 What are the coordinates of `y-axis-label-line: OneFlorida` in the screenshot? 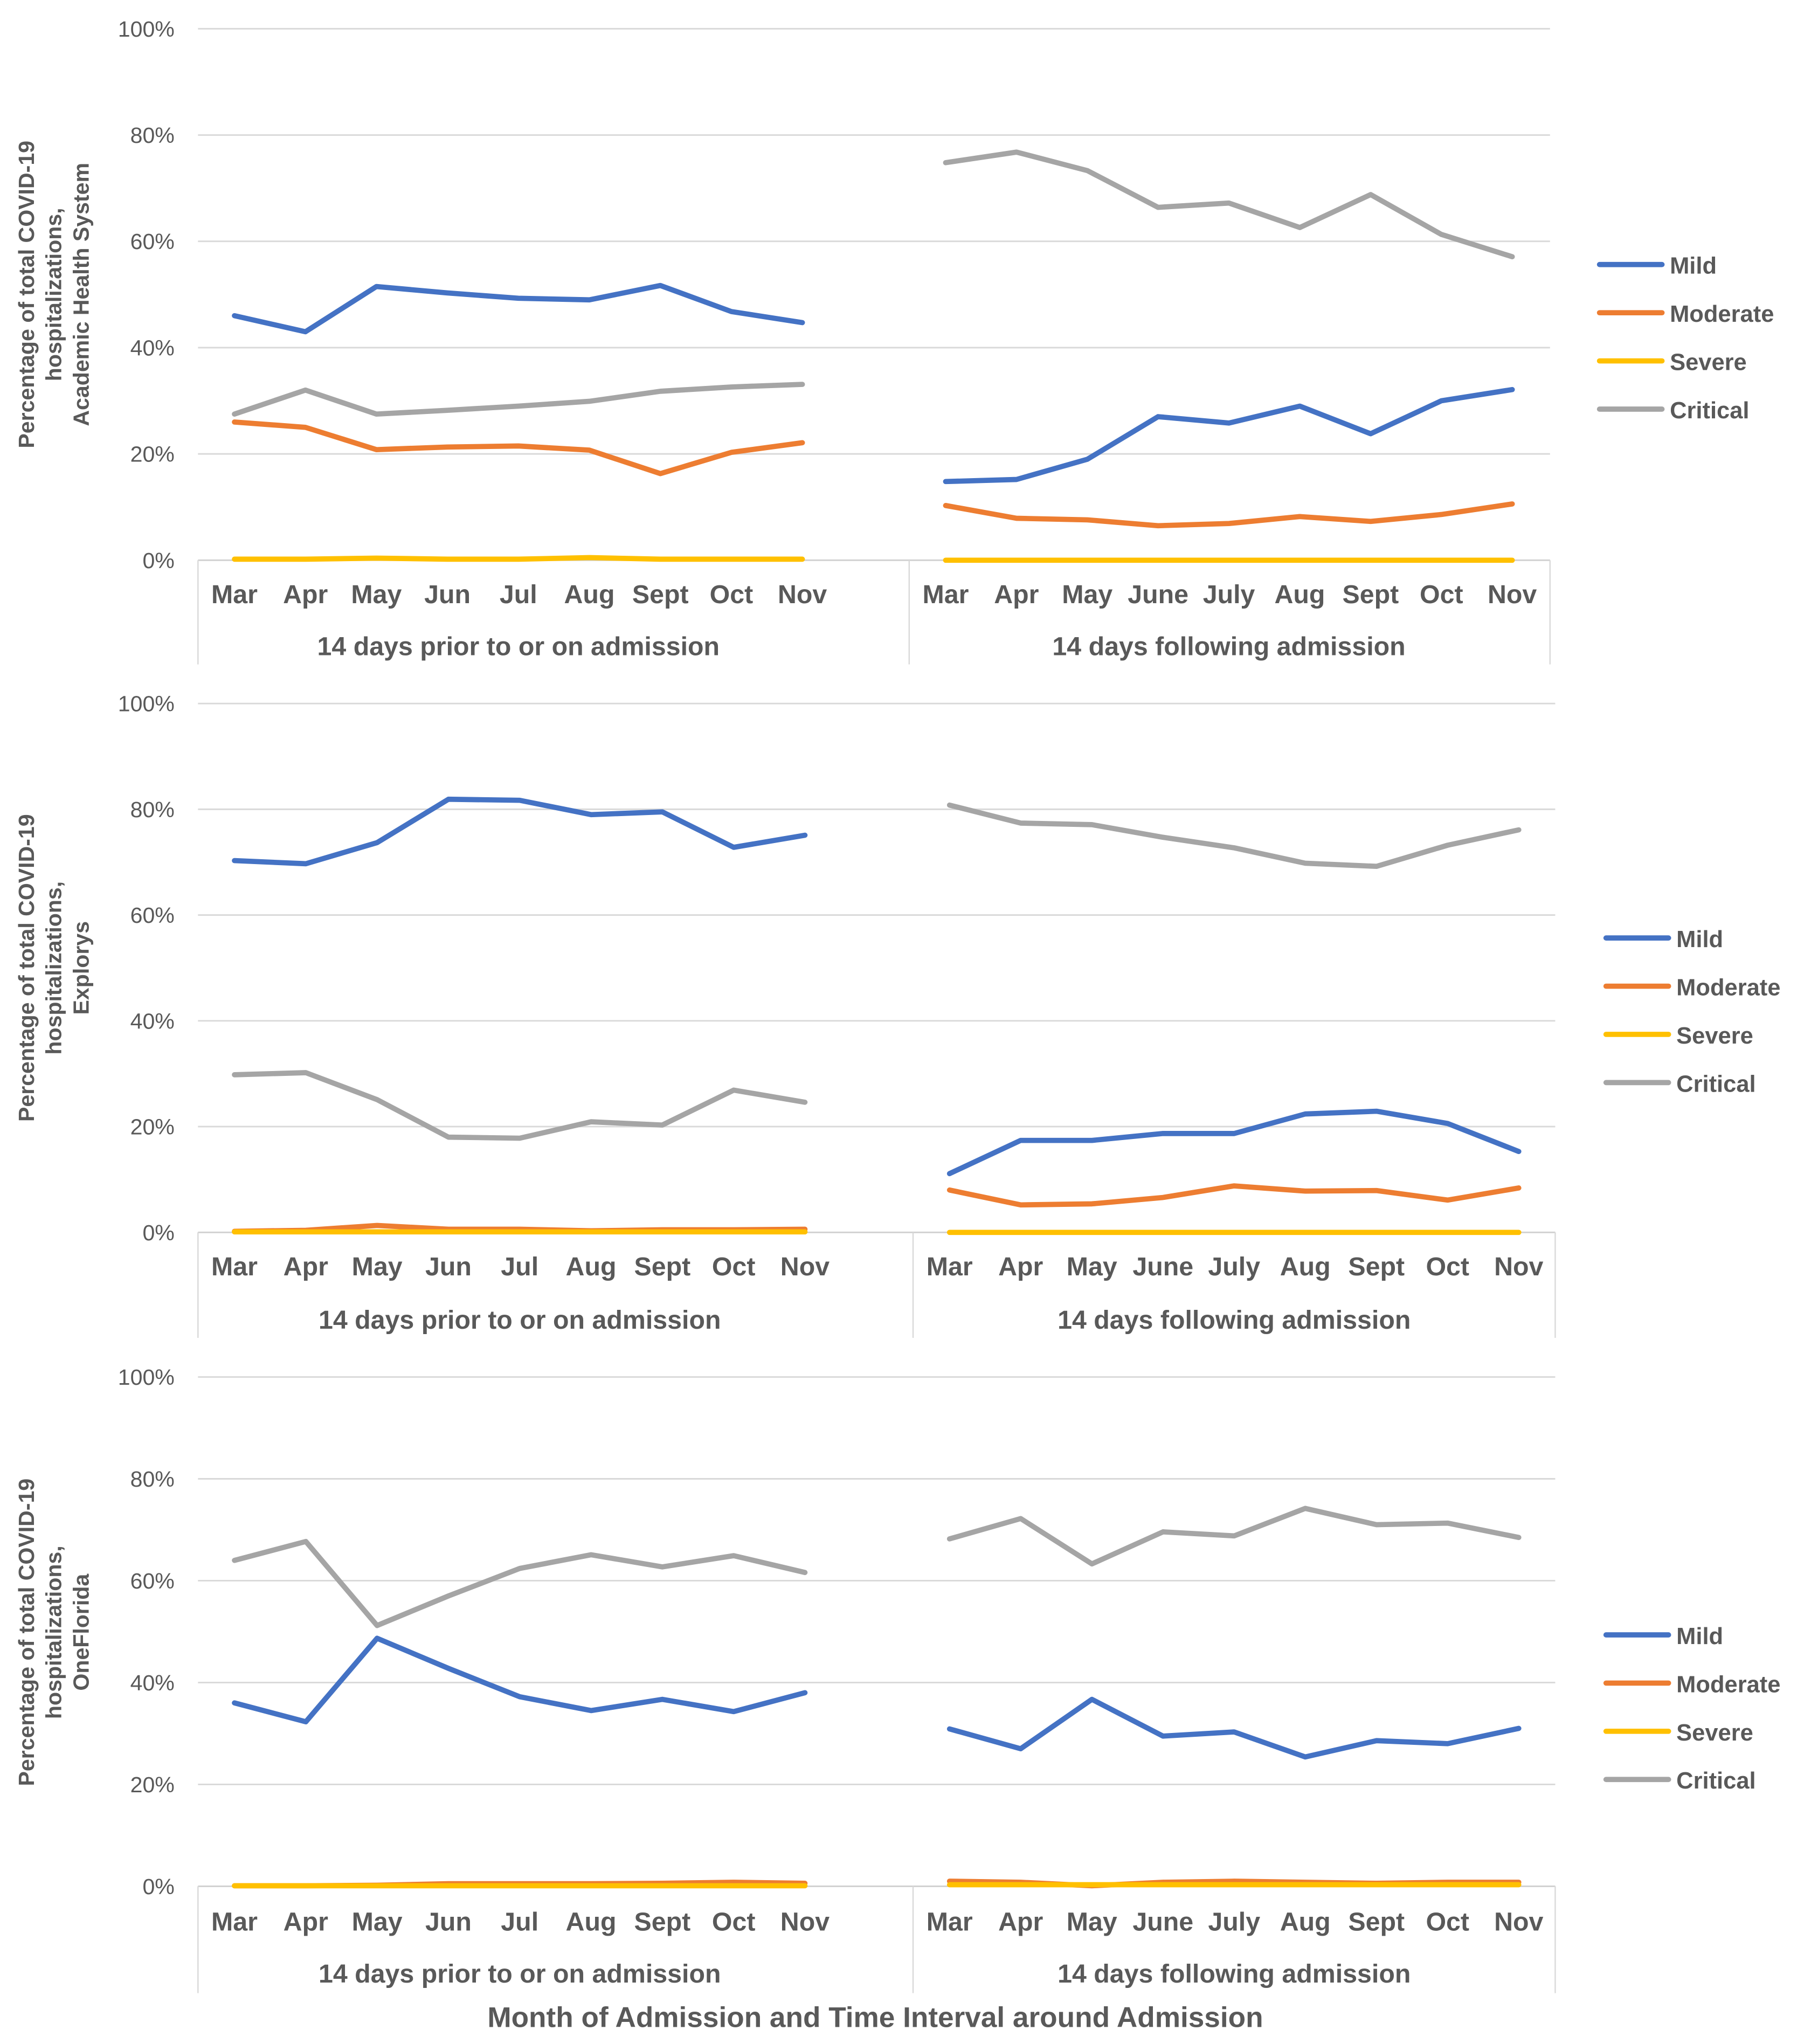 It's located at (80, 1632).